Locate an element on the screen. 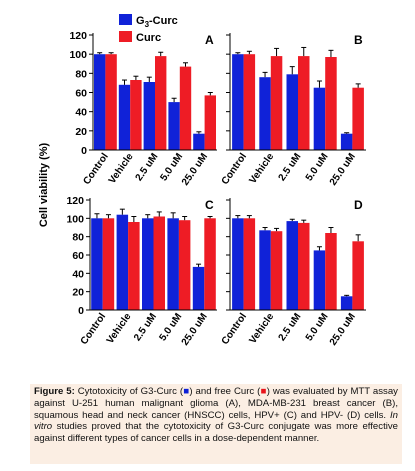 Image resolution: width=415 pixels, height=471 pixels. caption-blue-marker: ■ is located at coordinates (186, 391).